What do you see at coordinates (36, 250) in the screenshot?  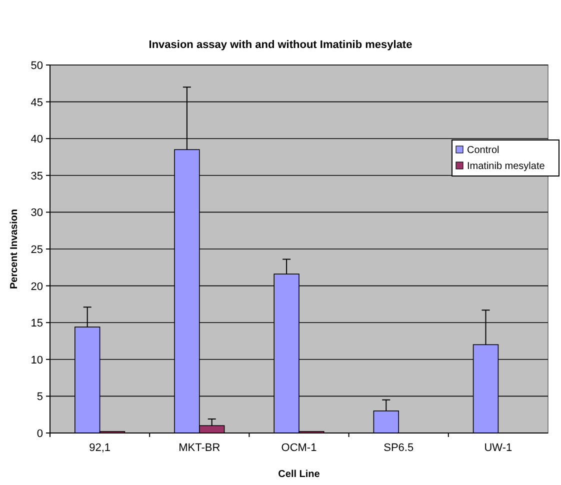 I see `y-tick-label: 25` at bounding box center [36, 250].